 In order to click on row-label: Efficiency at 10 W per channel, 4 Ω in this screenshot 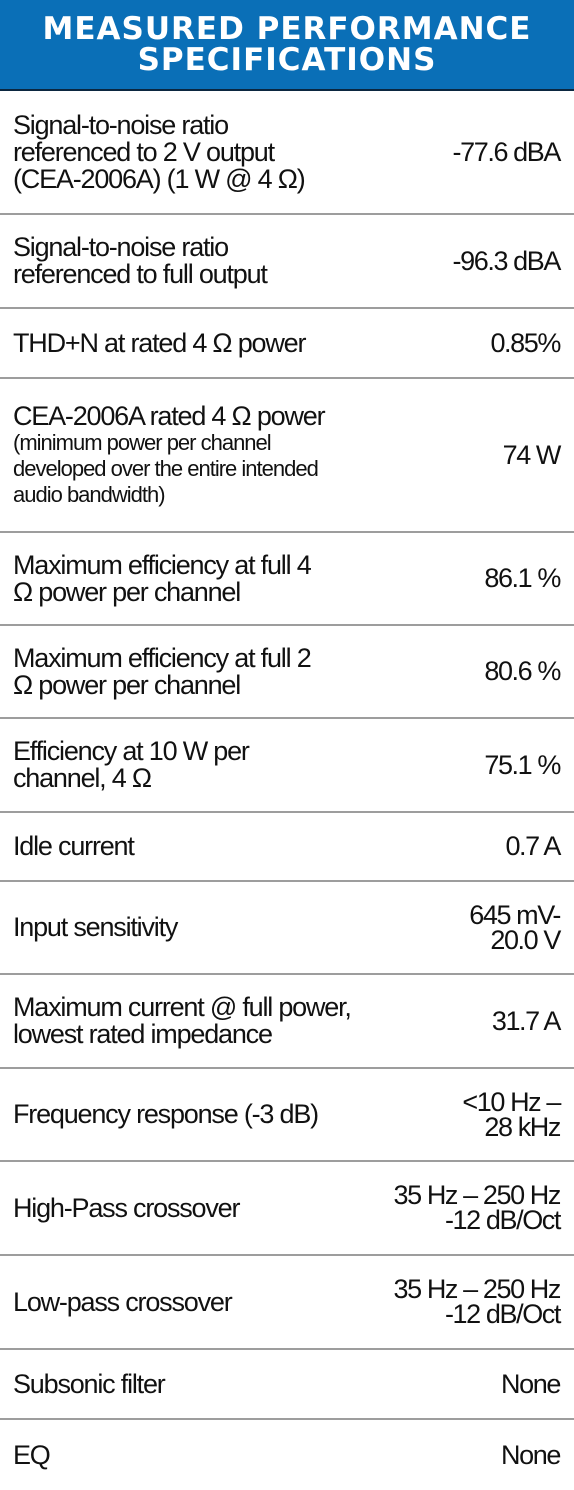, I will do `click(131, 764)`.